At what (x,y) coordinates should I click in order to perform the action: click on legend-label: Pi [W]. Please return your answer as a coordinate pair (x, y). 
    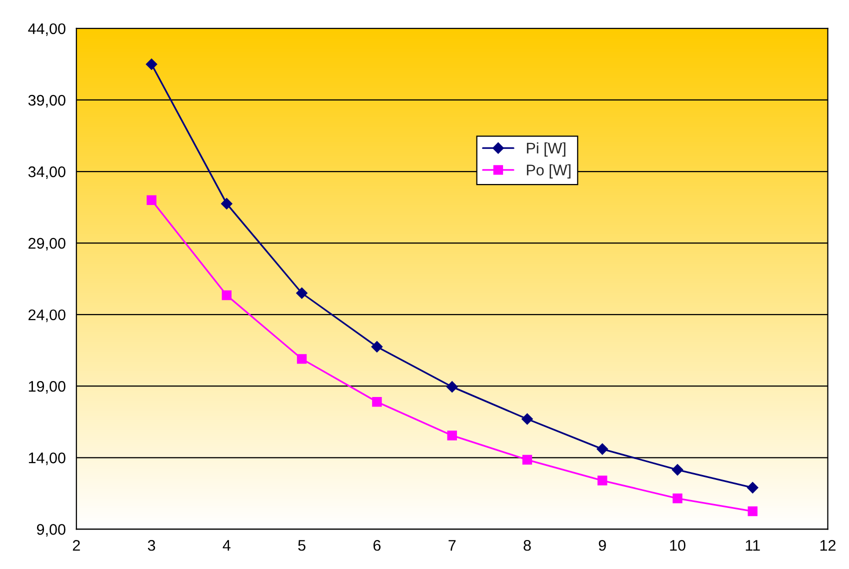
    Looking at the image, I should click on (546, 149).